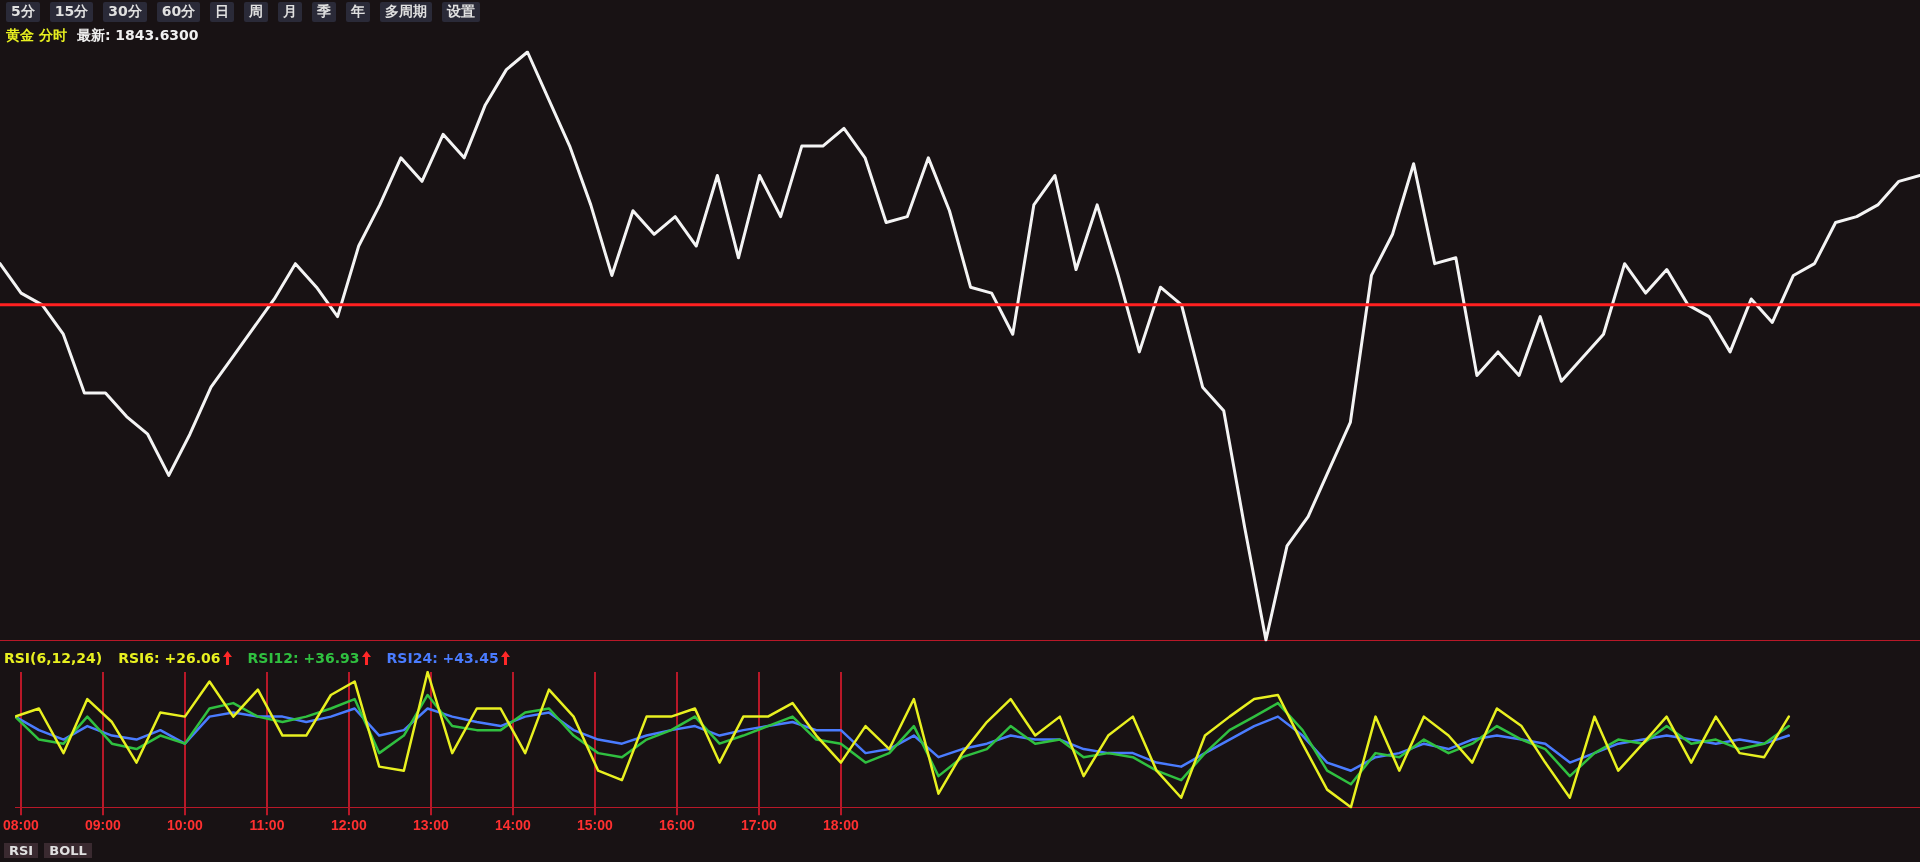  Describe the element at coordinates (137, 36) in the screenshot. I see `chart-subtitle: 最新: 1843.6300` at that location.